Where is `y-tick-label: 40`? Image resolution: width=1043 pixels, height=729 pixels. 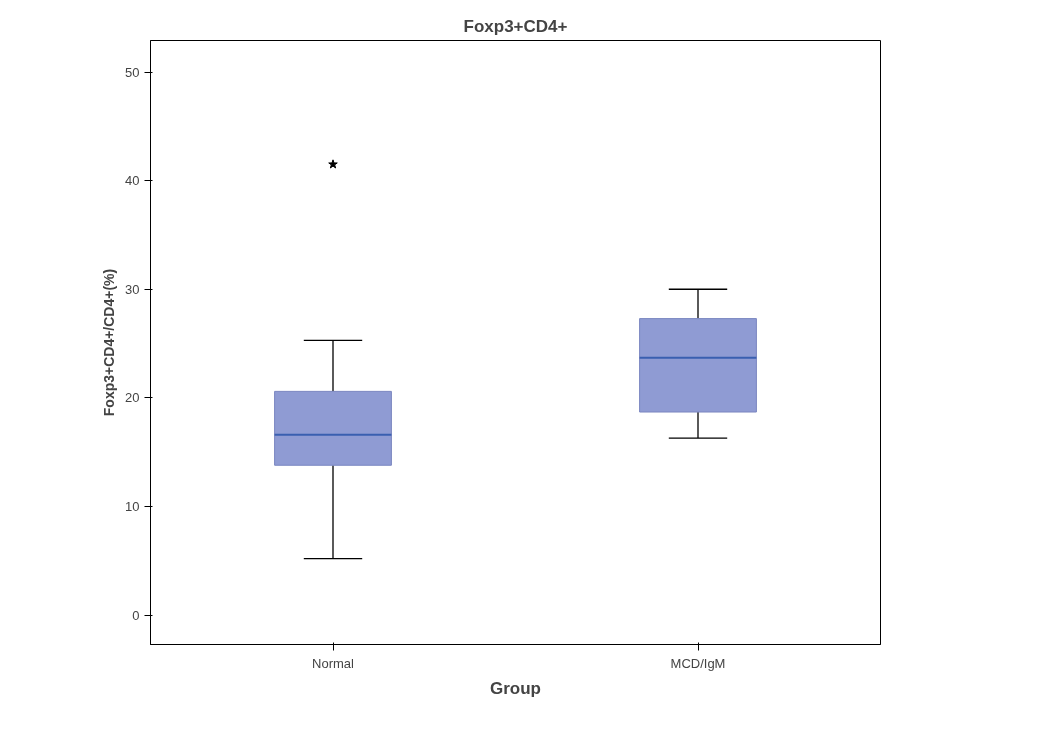 y-tick-label: 40 is located at coordinates (132, 181).